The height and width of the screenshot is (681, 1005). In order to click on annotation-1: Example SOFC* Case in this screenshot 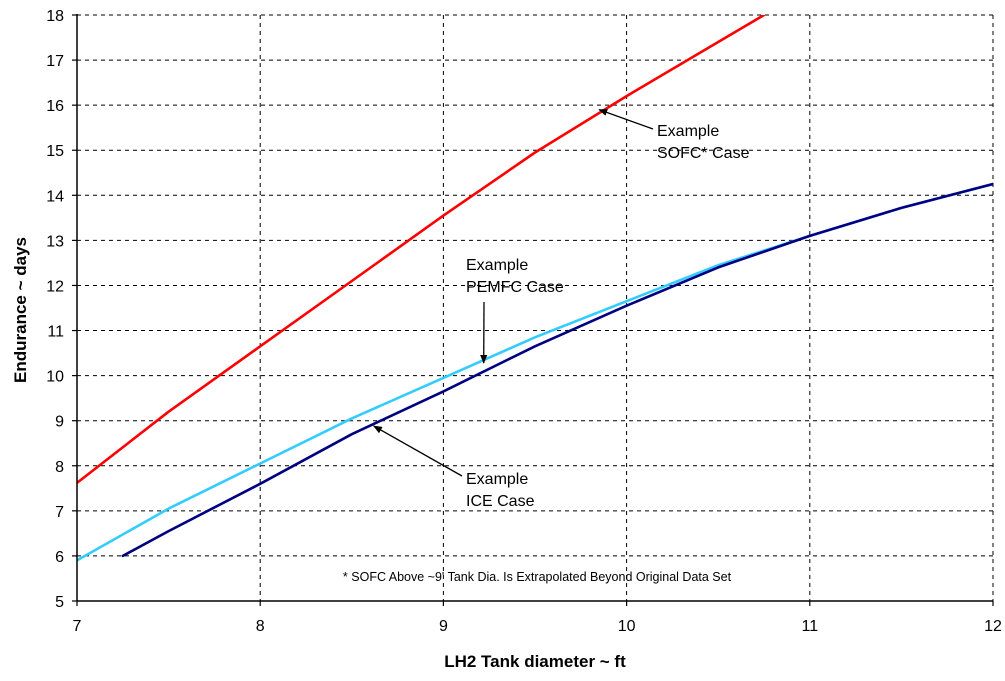, I will do `click(674, 135)`.